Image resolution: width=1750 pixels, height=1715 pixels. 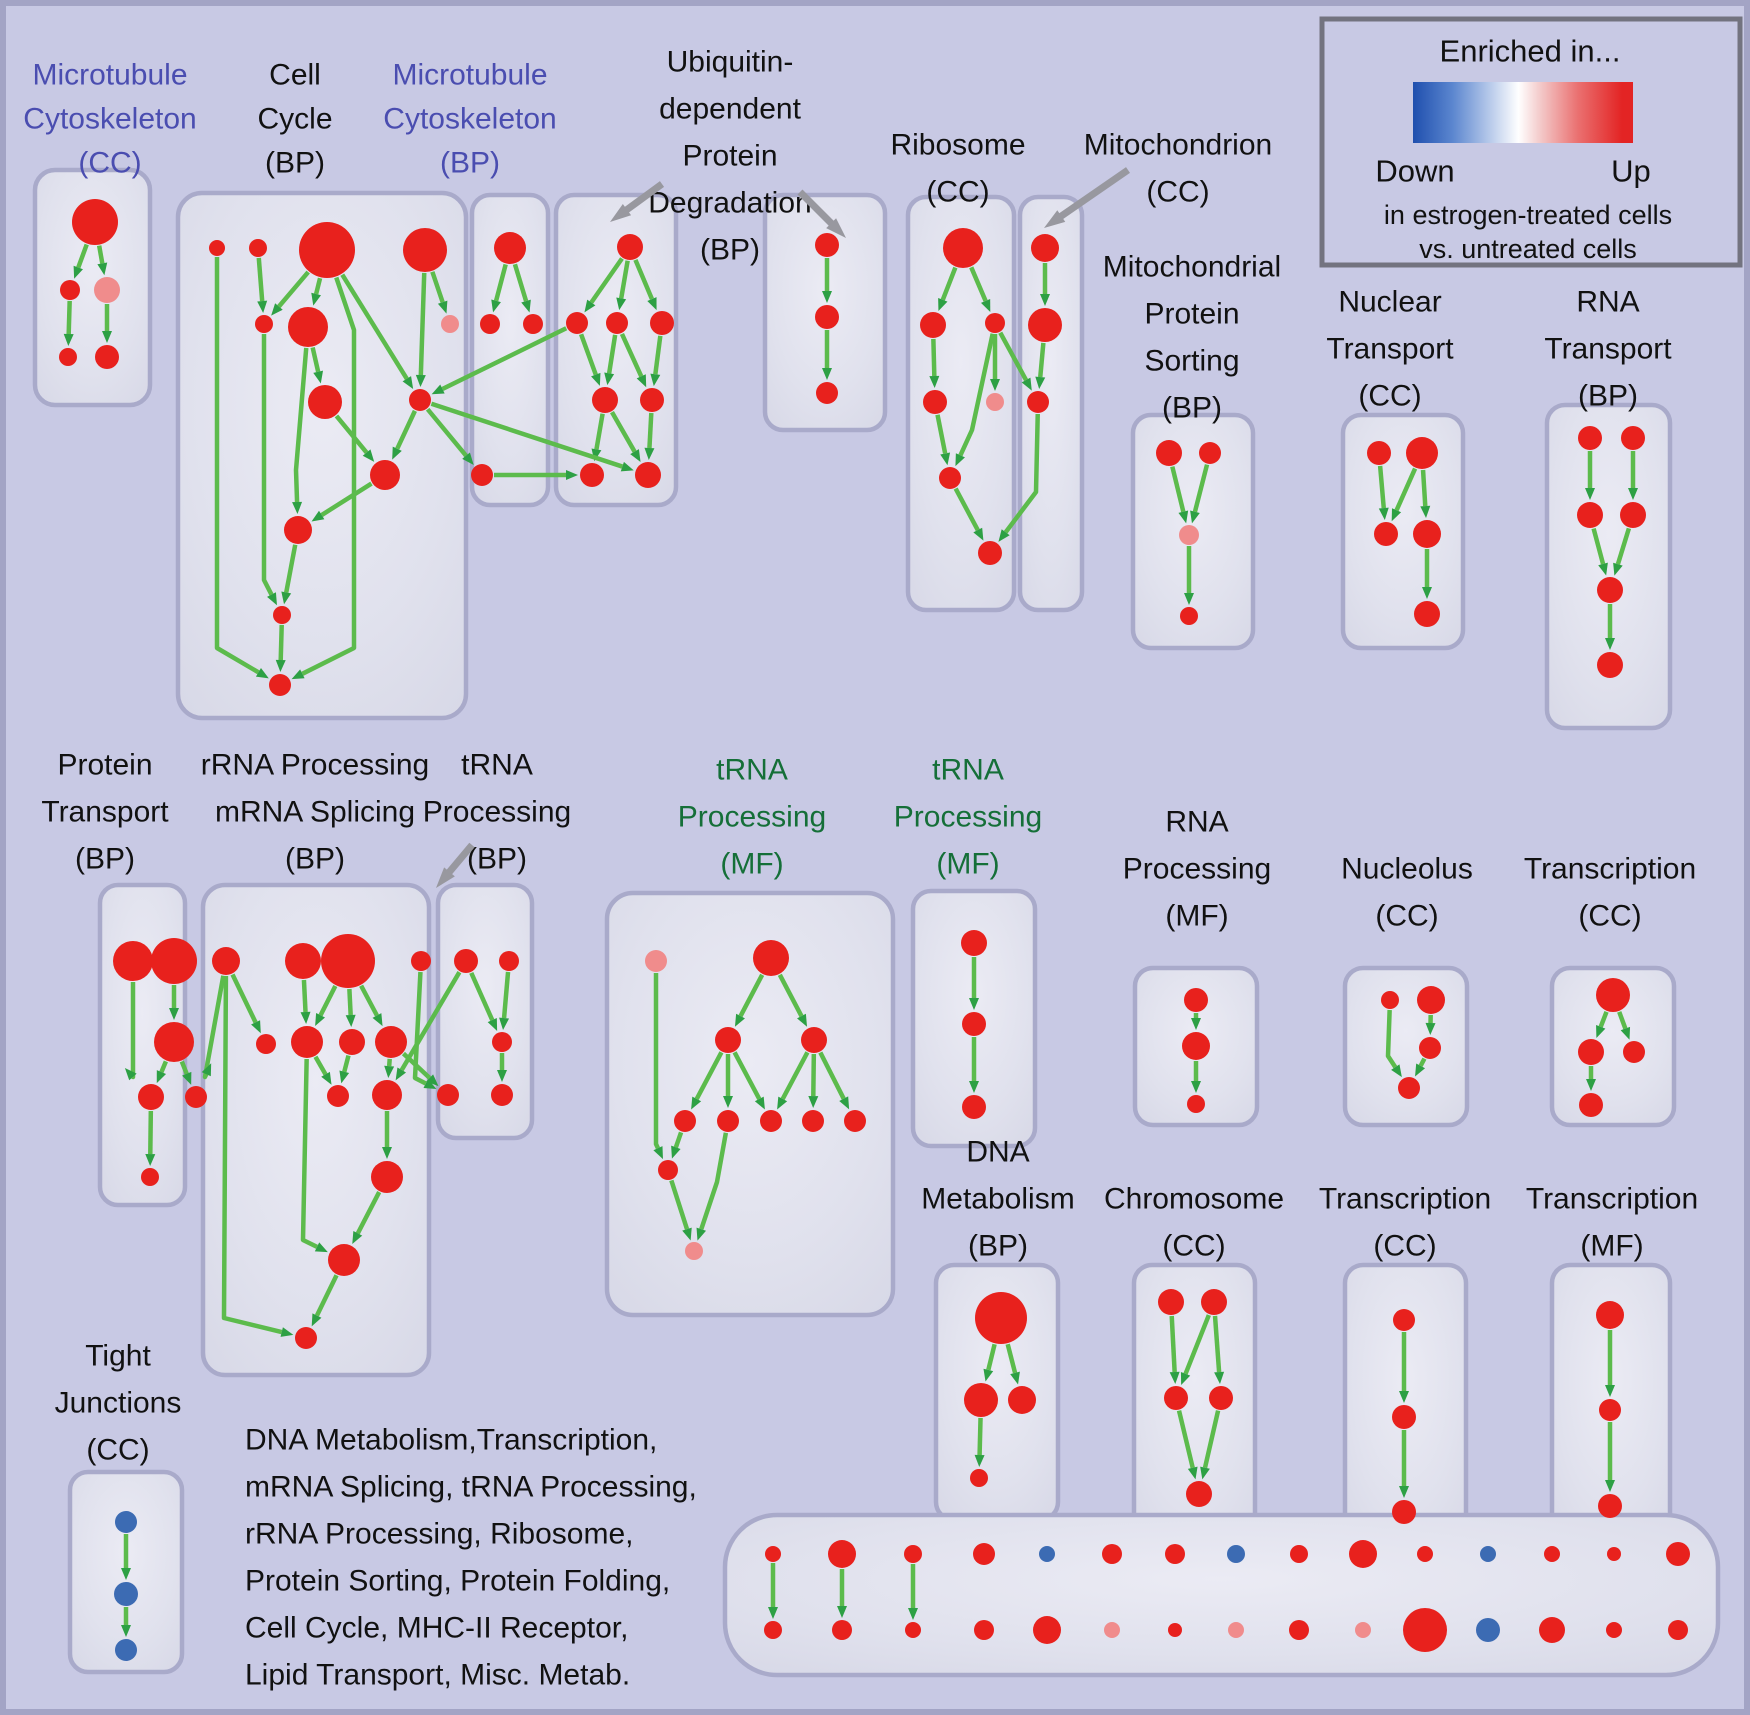 What do you see at coordinates (729, 203) in the screenshot?
I see `cluster-label-ubiquitin-degradation-bp-left: Degradation` at bounding box center [729, 203].